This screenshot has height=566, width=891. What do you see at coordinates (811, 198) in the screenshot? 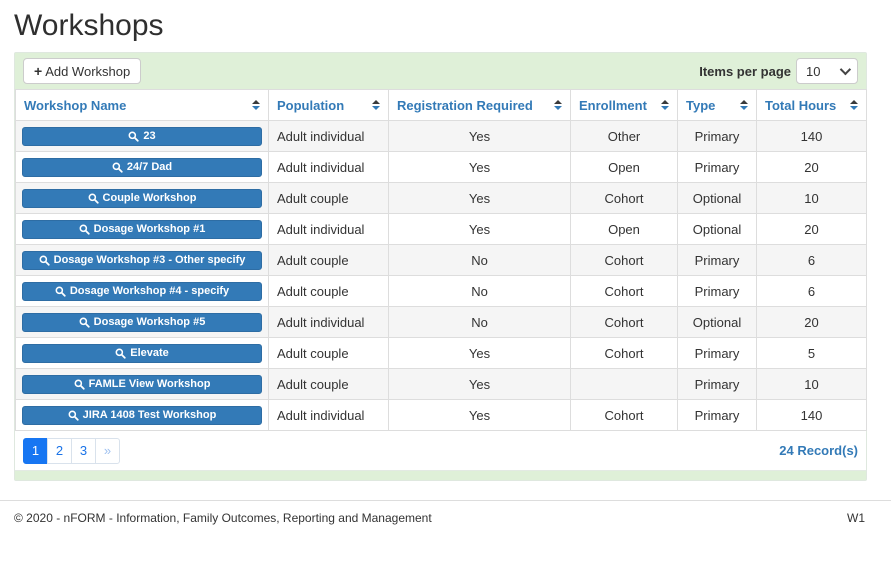
I see `total-hours-cell: 10` at bounding box center [811, 198].